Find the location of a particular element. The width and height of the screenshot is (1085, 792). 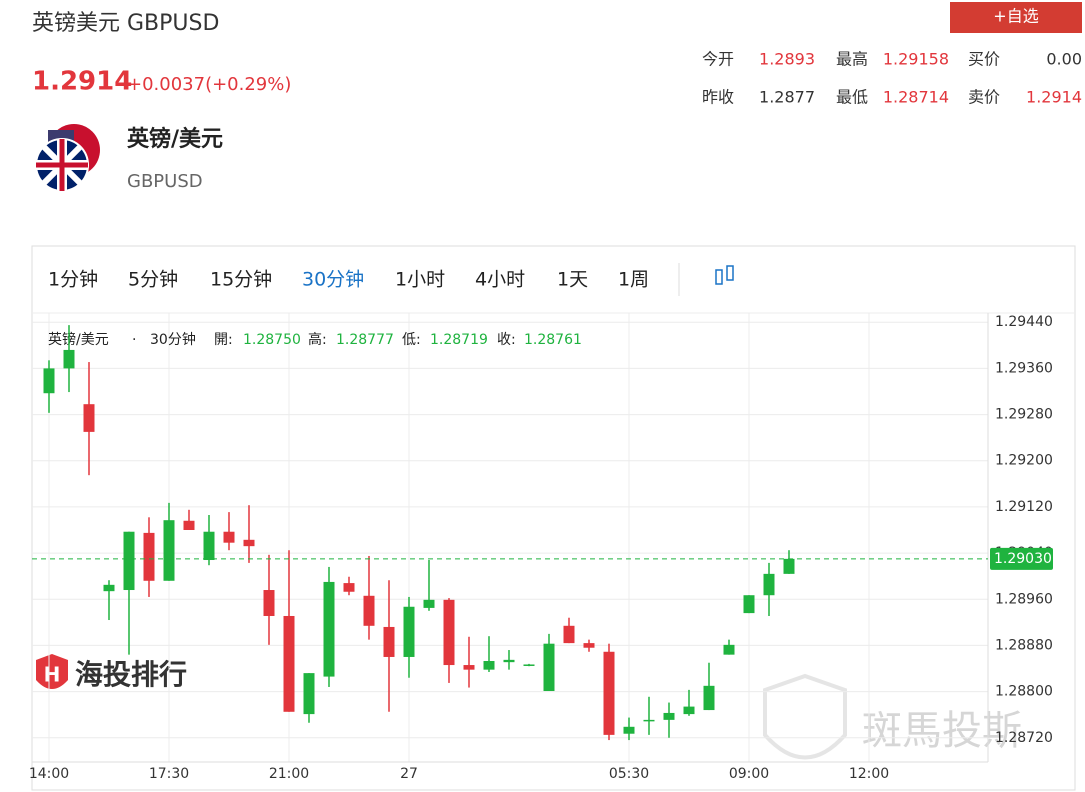

info-open-label: 開: is located at coordinates (223, 340).